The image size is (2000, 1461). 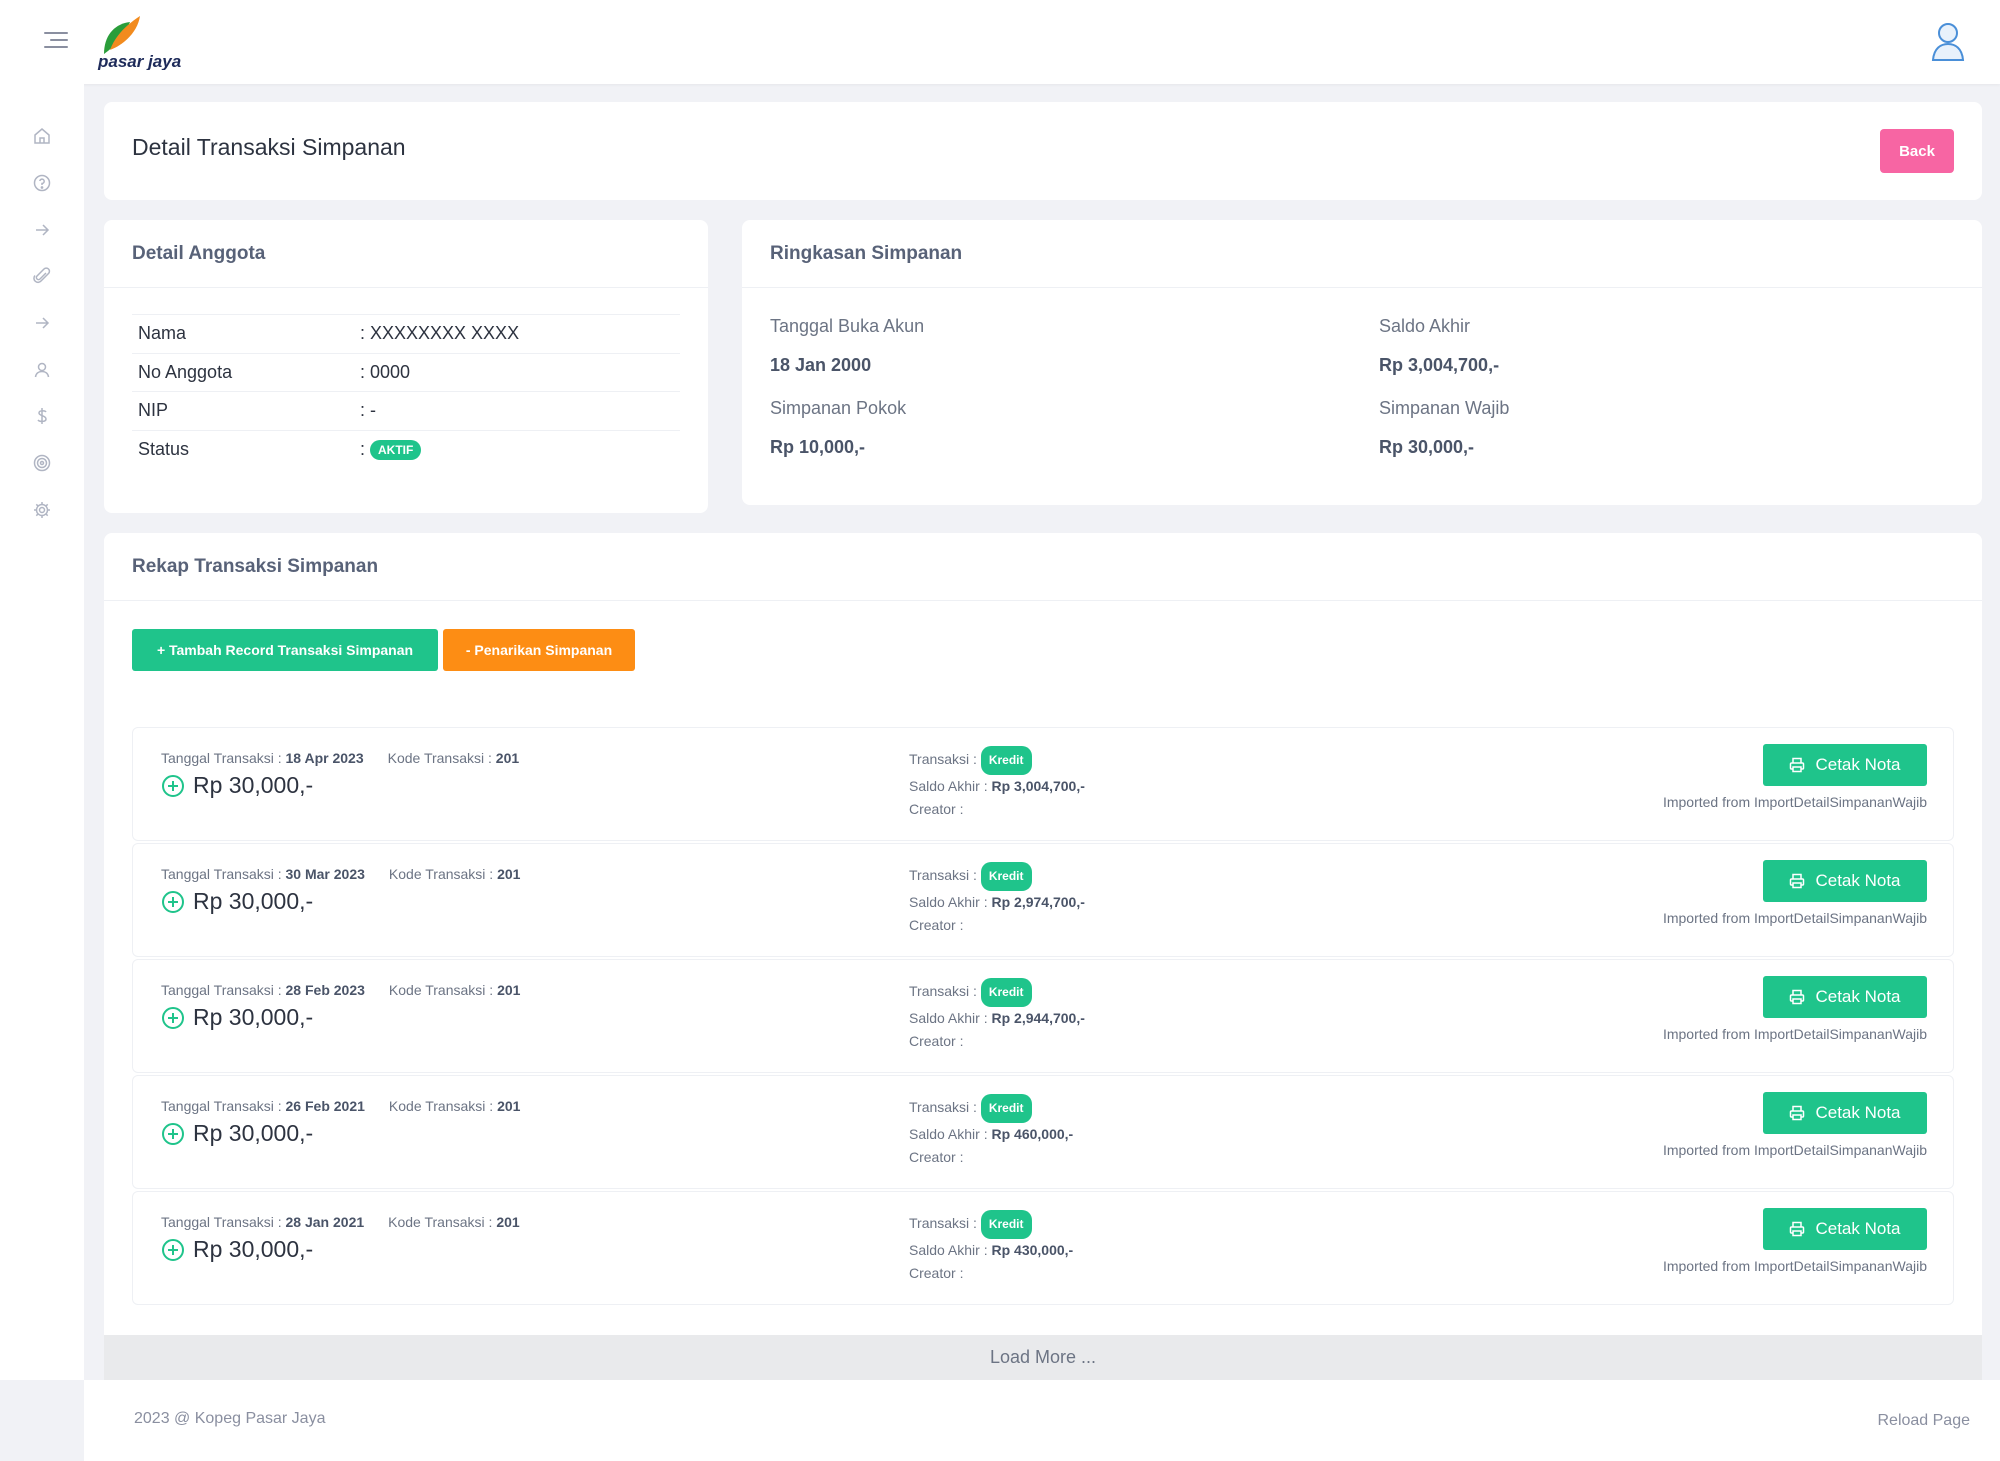 What do you see at coordinates (368, 410) in the screenshot?
I see `member-value: : -` at bounding box center [368, 410].